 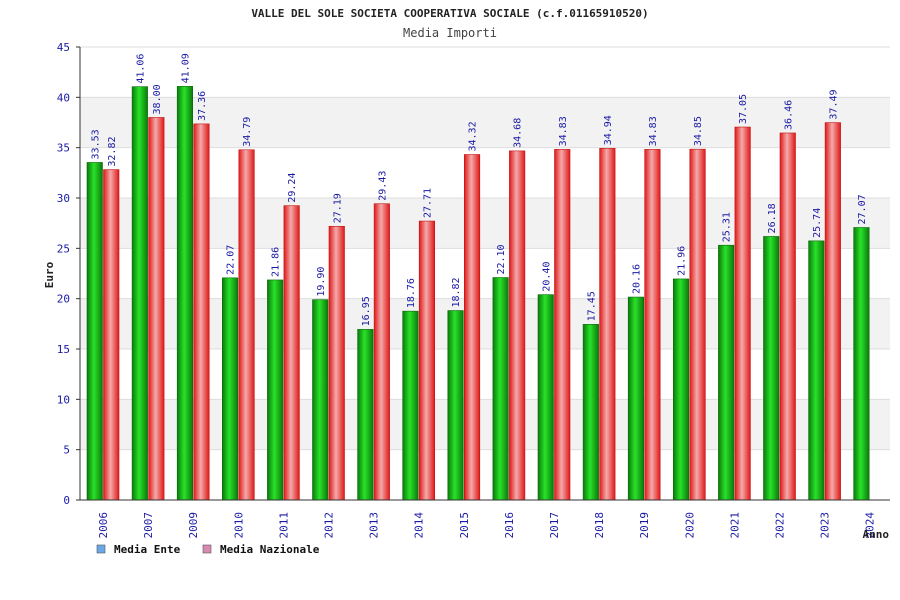 What do you see at coordinates (554, 525) in the screenshot?
I see `x-tick-label-2017: 2017` at bounding box center [554, 525].